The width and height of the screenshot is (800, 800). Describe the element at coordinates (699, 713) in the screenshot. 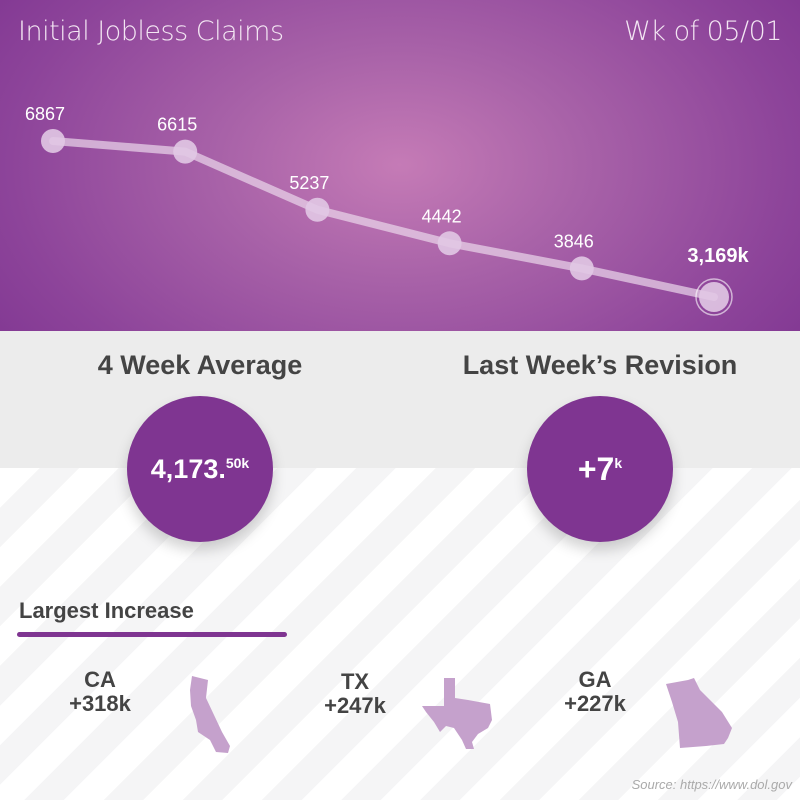

I see `georgia-shape-icon` at that location.